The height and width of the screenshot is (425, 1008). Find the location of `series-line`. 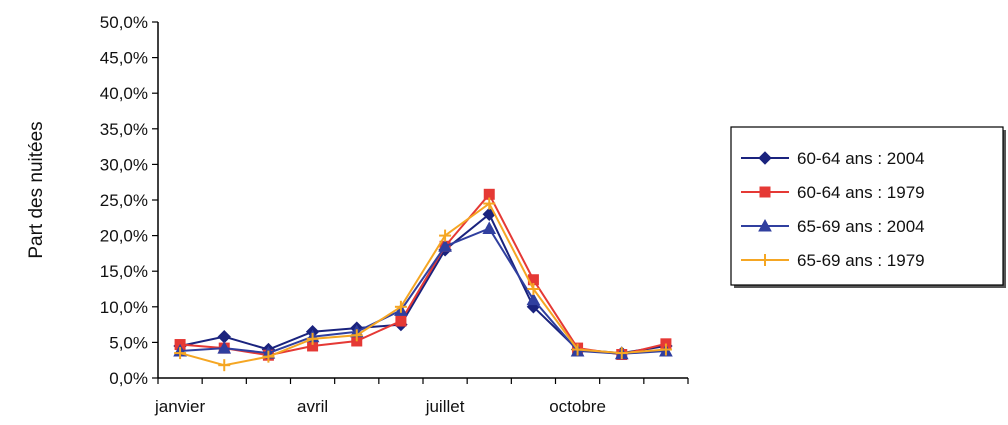

series-line is located at coordinates (423, 291).